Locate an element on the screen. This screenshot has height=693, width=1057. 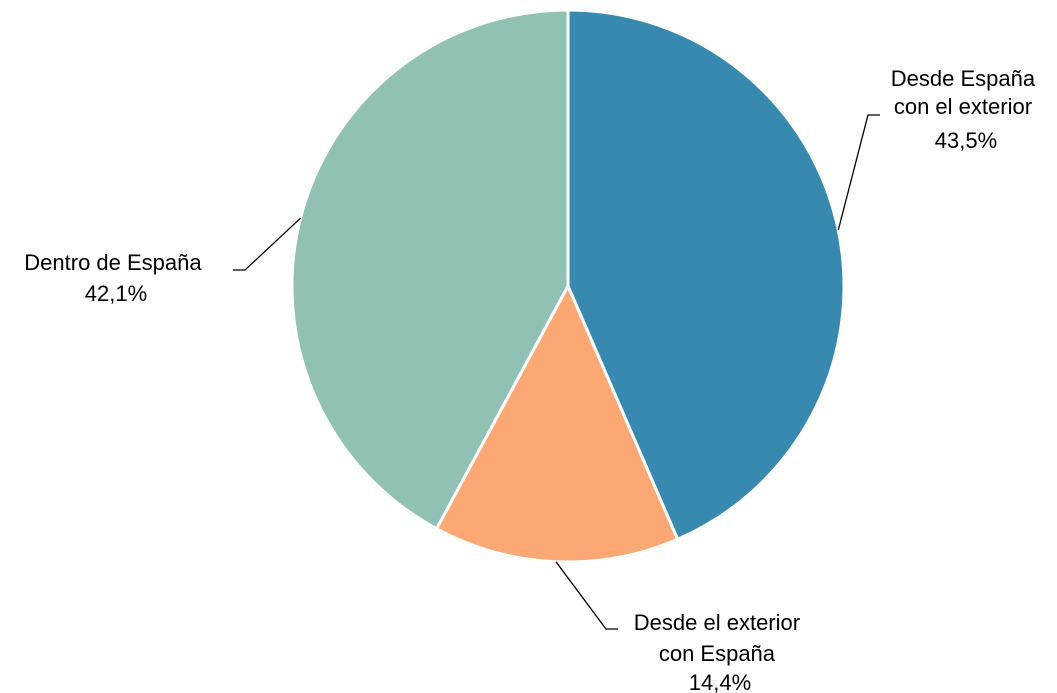
slice-value-hacia: 14,4% is located at coordinates (720, 681).